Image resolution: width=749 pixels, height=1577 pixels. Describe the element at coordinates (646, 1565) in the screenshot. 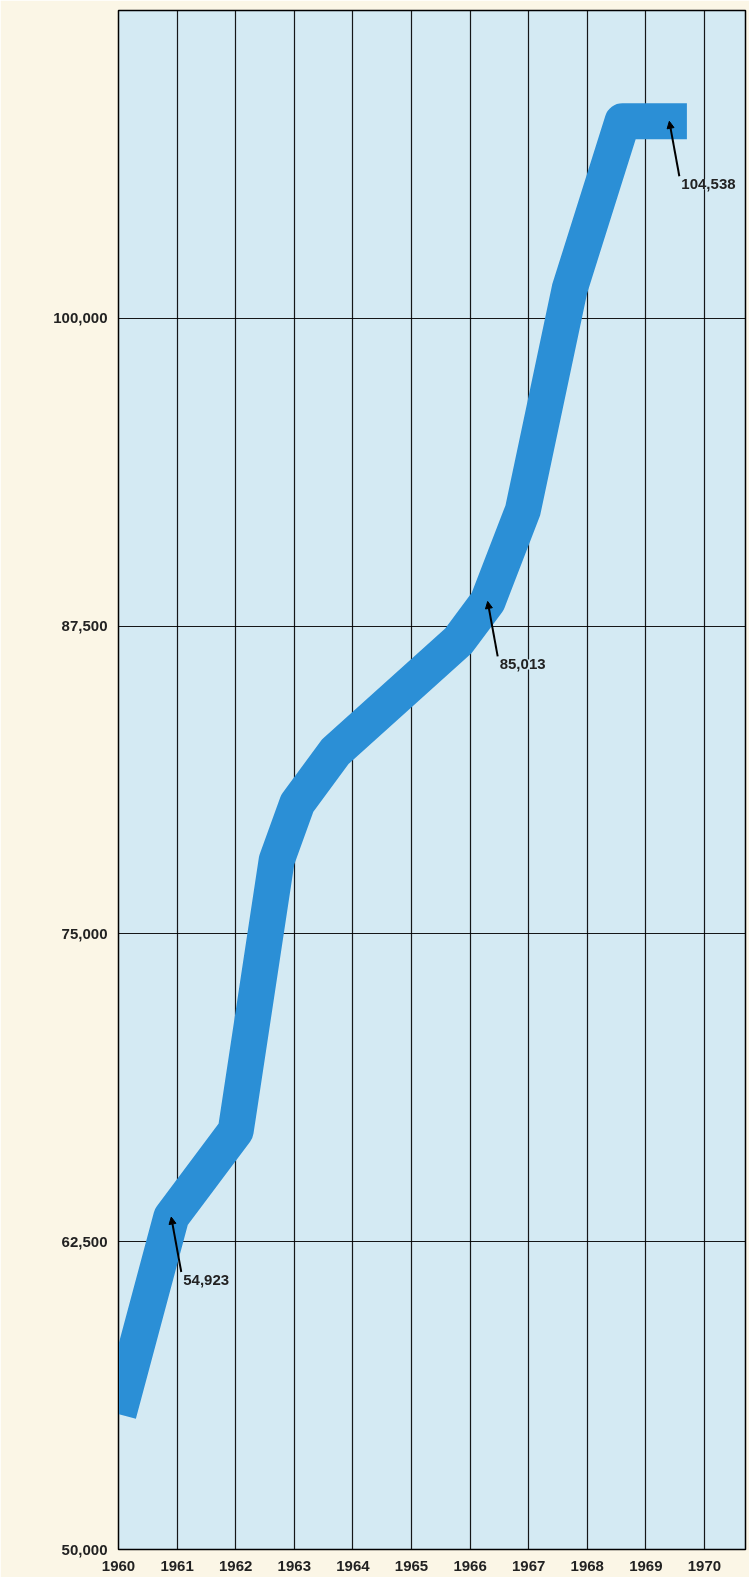

I see `x-tick-label: 1969` at that location.